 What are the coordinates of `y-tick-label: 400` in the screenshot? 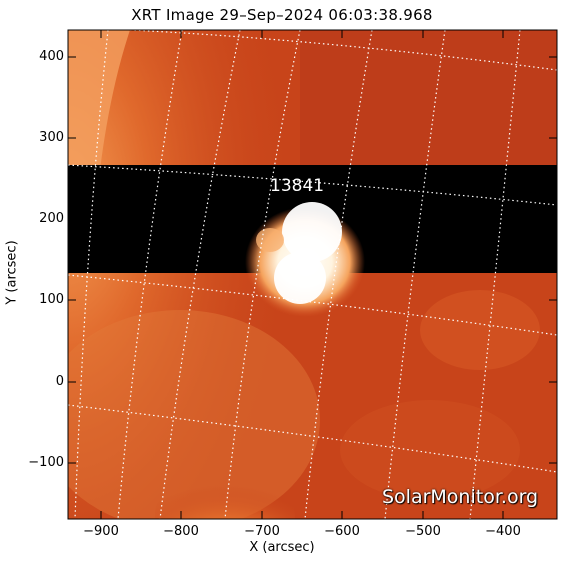 It's located at (51, 56).